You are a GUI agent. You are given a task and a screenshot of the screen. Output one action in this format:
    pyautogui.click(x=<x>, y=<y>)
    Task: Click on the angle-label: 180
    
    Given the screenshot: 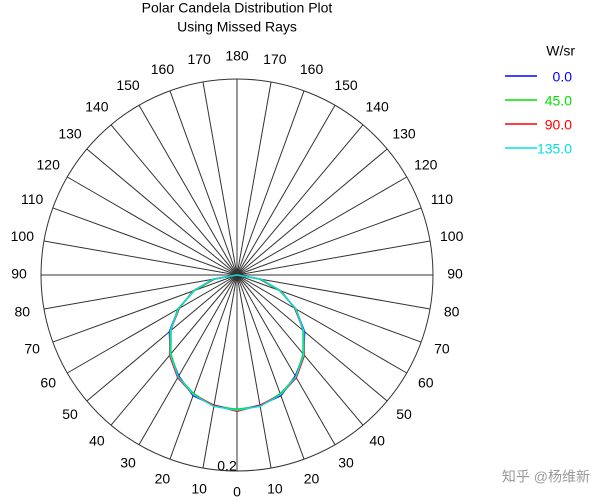 What is the action you would take?
    pyautogui.click(x=237, y=56)
    